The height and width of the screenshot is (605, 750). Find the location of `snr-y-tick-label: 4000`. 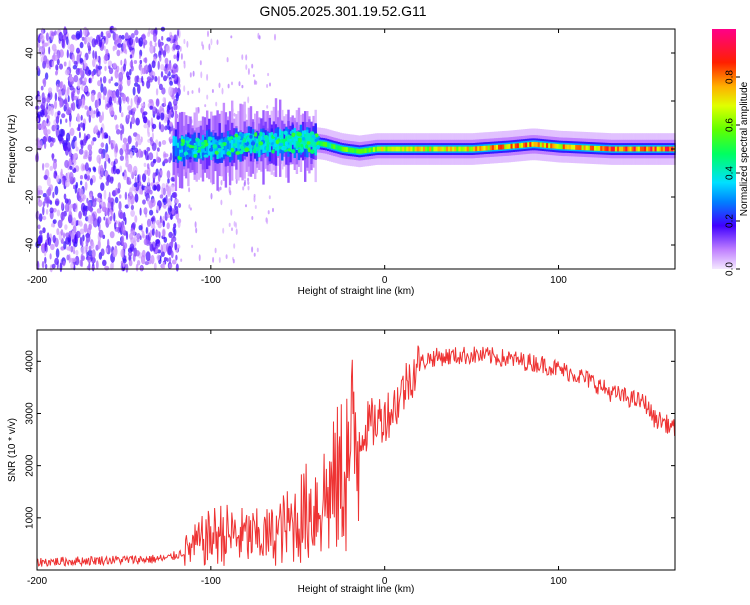

snr-y-tick-label: 4000 is located at coordinates (30, 361).